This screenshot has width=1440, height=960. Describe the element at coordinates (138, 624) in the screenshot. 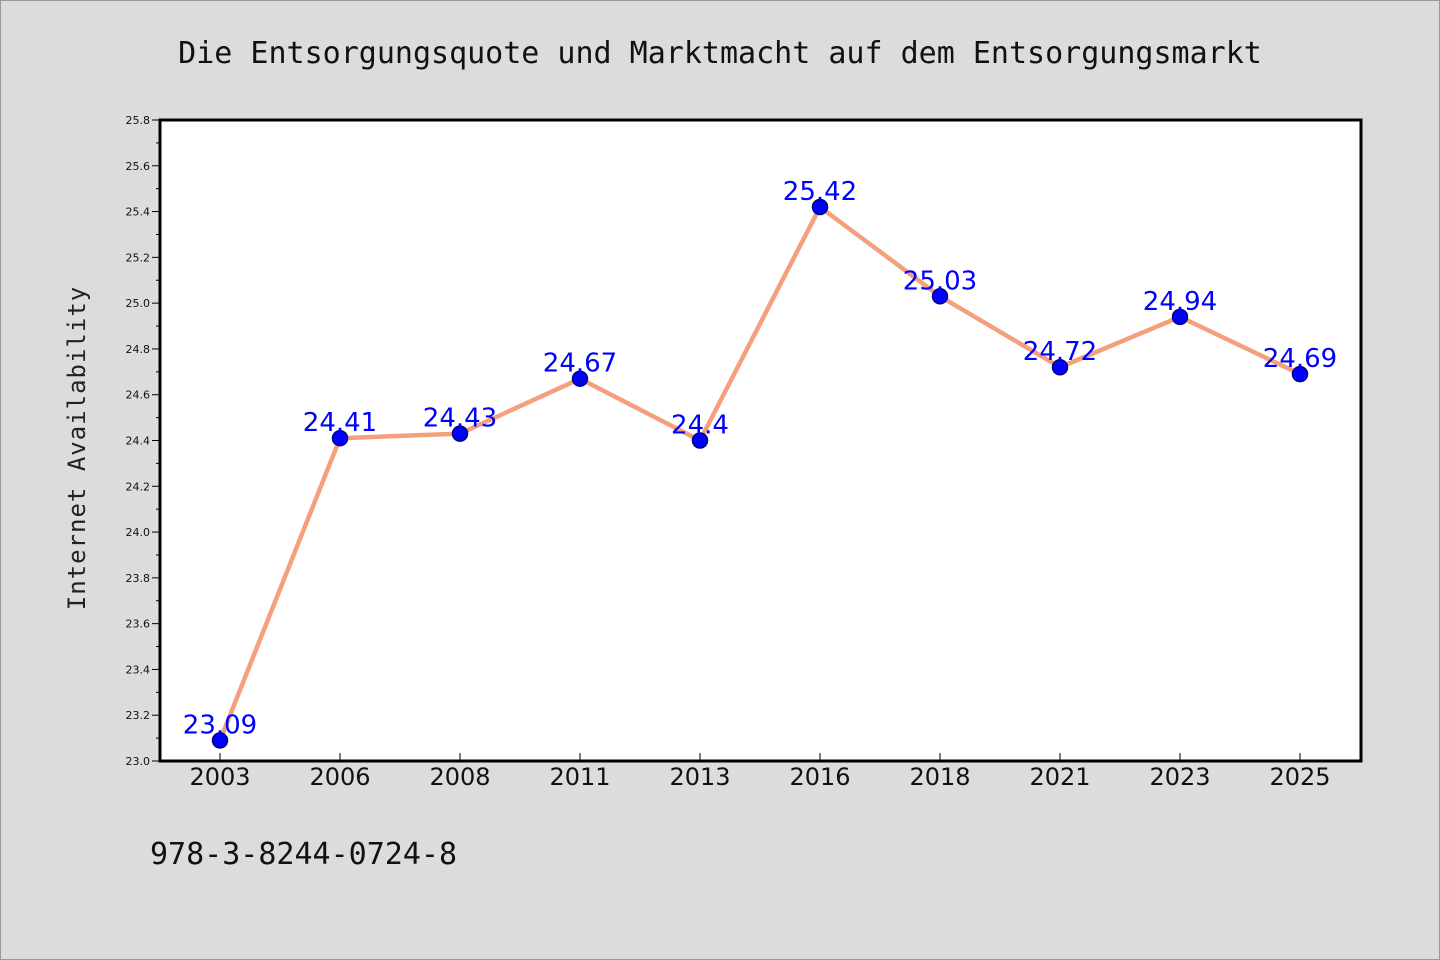

I see `y-tick-label: 23.6` at that location.